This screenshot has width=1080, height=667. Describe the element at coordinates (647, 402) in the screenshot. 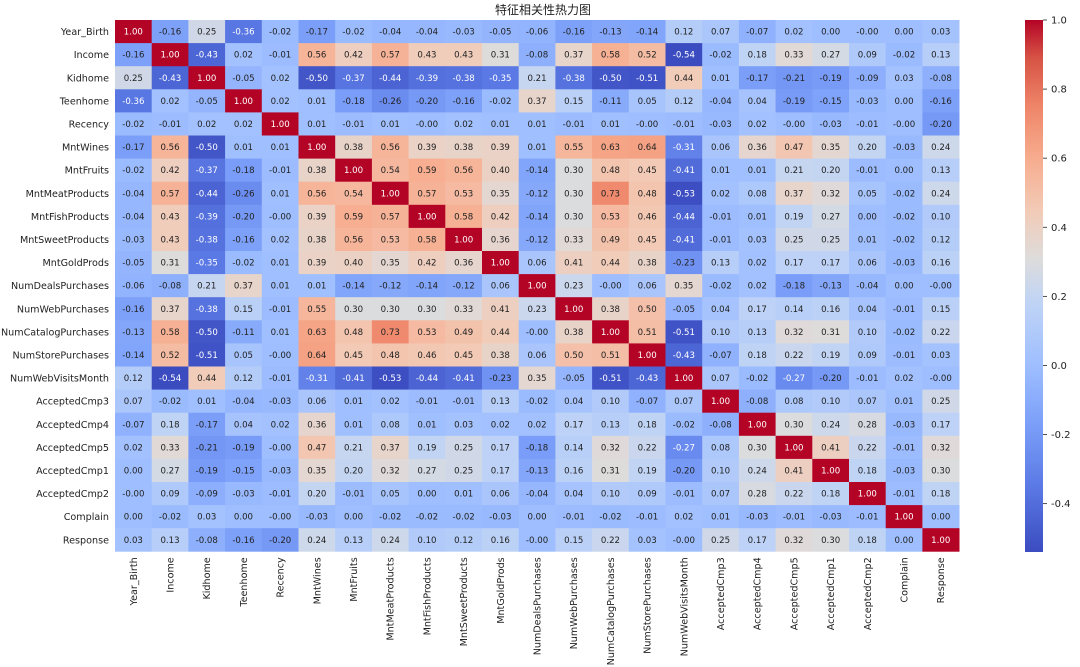

I see `cell-value: -0.07` at that location.